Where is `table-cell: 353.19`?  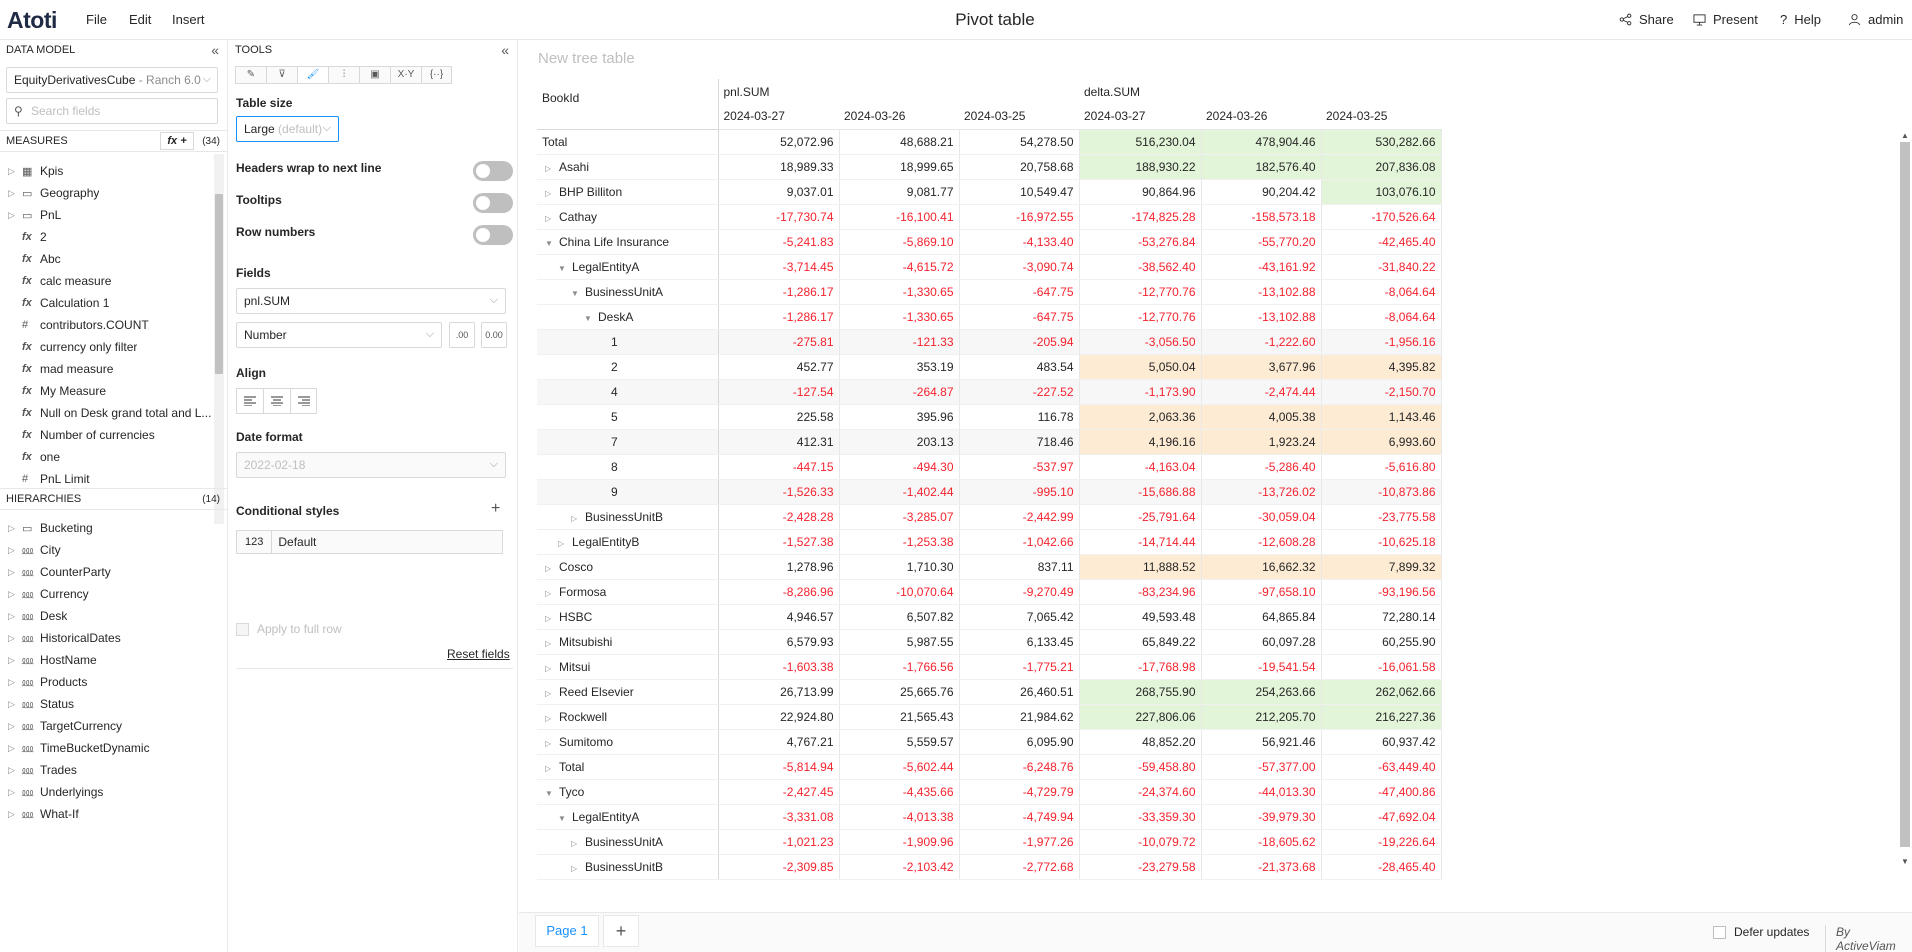
table-cell: 353.19 is located at coordinates (899, 367).